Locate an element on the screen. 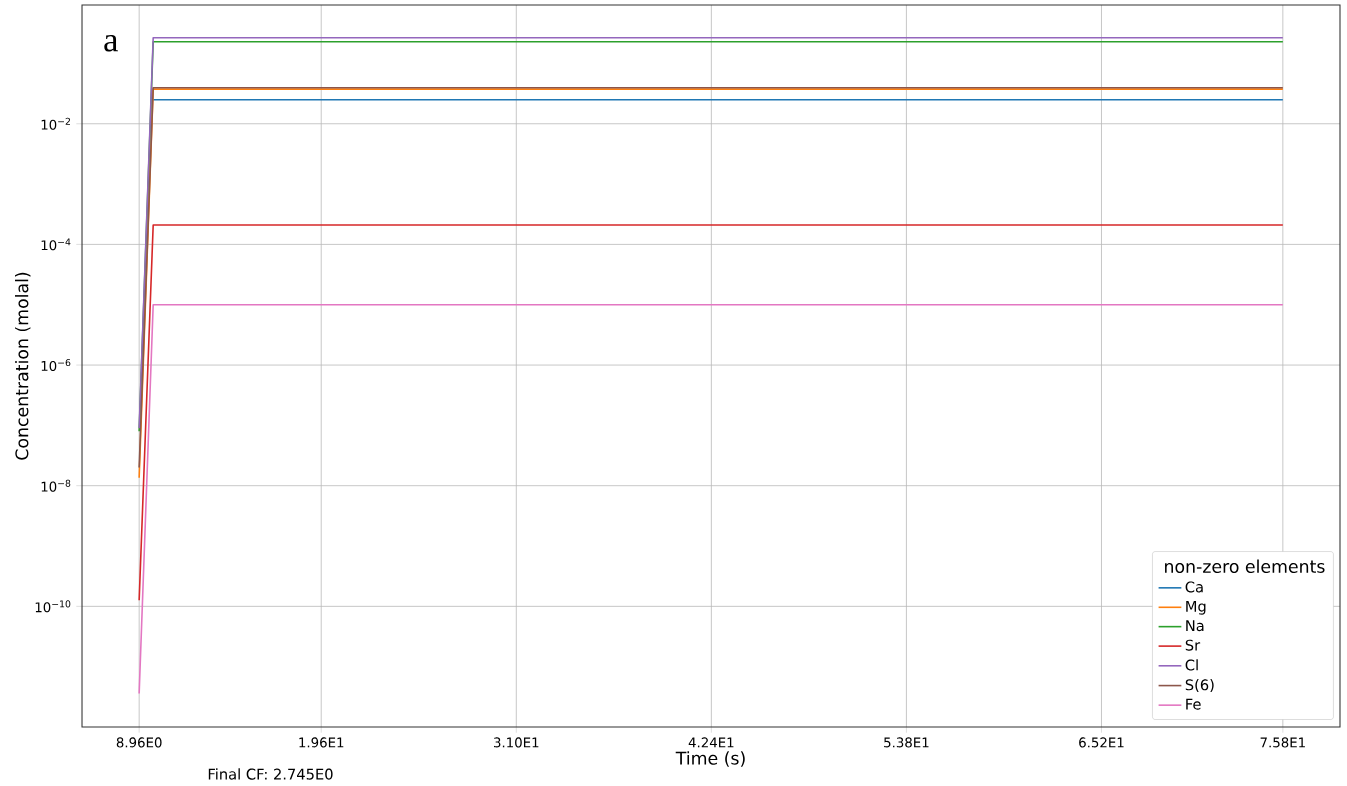 The width and height of the screenshot is (1347, 786). legend-label: Cl is located at coordinates (1191, 665).